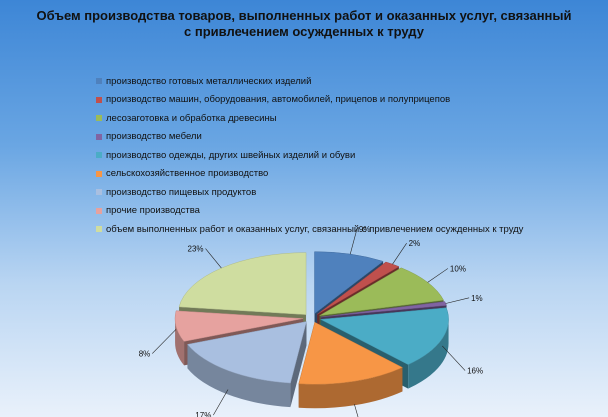 This screenshot has width=608, height=417. What do you see at coordinates (187, 174) in the screenshot?
I see `legend-label: сельскохозяйственное производство` at bounding box center [187, 174].